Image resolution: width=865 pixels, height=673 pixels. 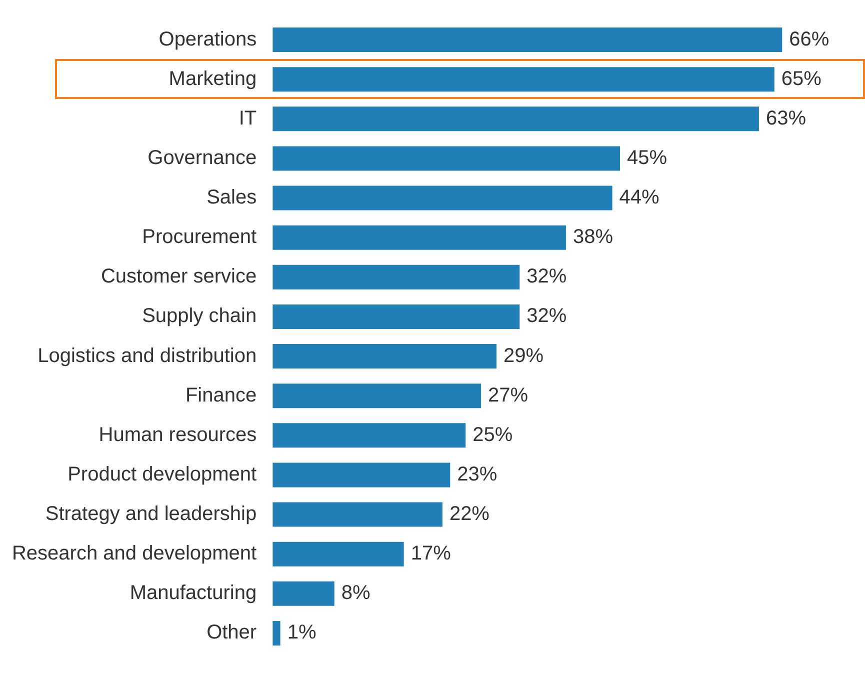 What do you see at coordinates (508, 395) in the screenshot?
I see `data-label: 27%` at bounding box center [508, 395].